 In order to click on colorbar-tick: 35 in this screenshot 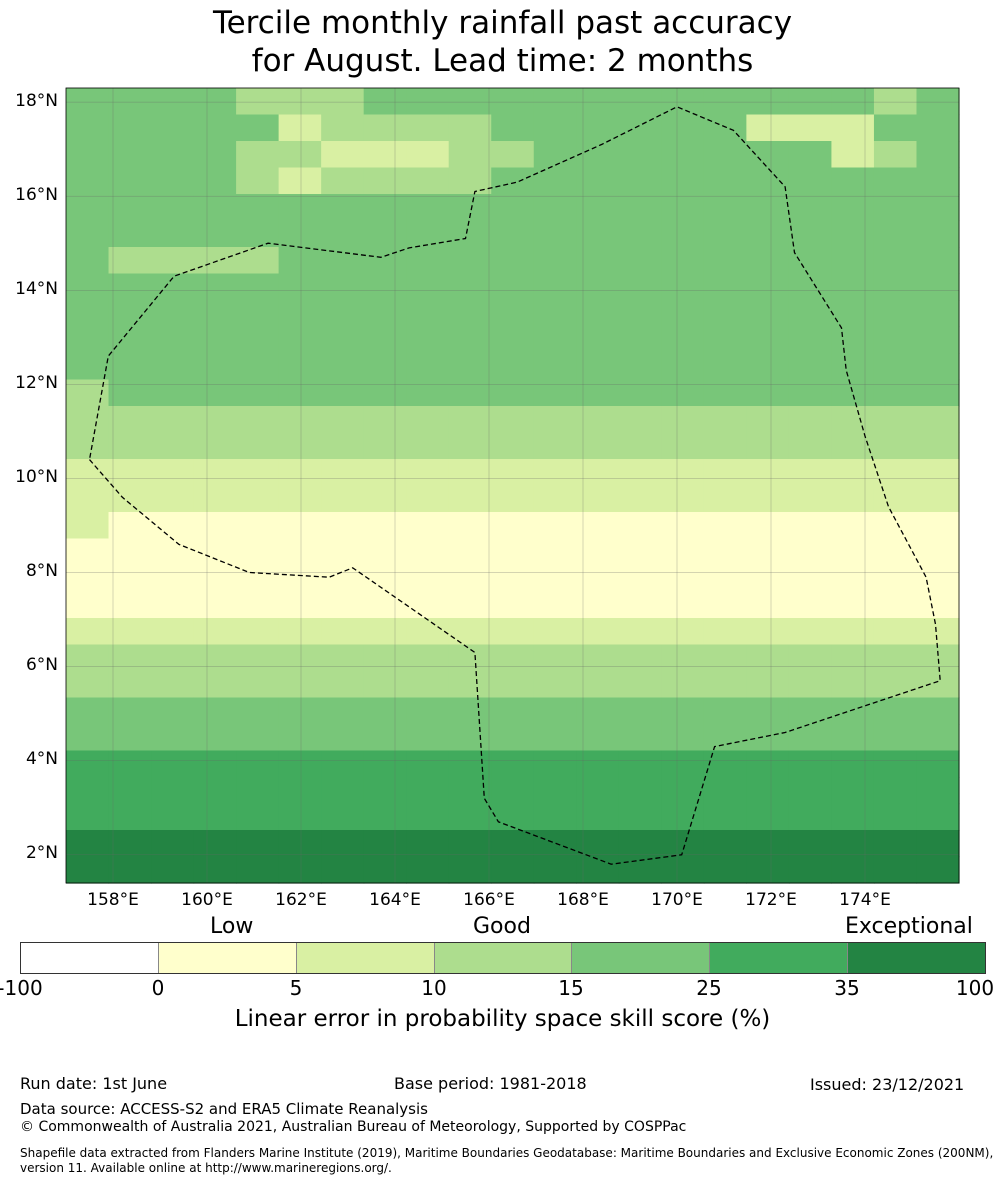, I will do `click(847, 988)`.